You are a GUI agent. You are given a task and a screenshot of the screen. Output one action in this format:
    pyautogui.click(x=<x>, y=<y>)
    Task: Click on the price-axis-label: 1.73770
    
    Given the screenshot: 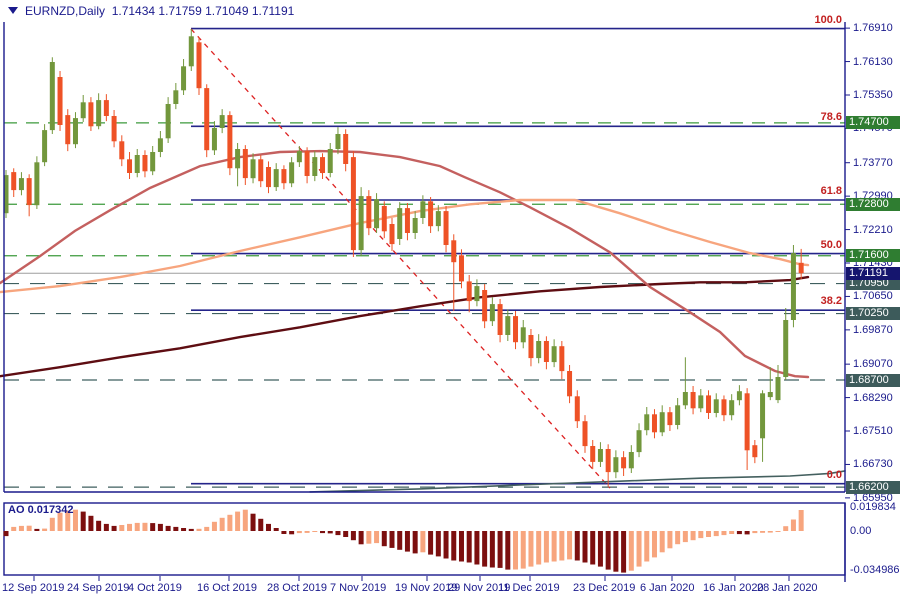 What is the action you would take?
    pyautogui.click(x=873, y=163)
    